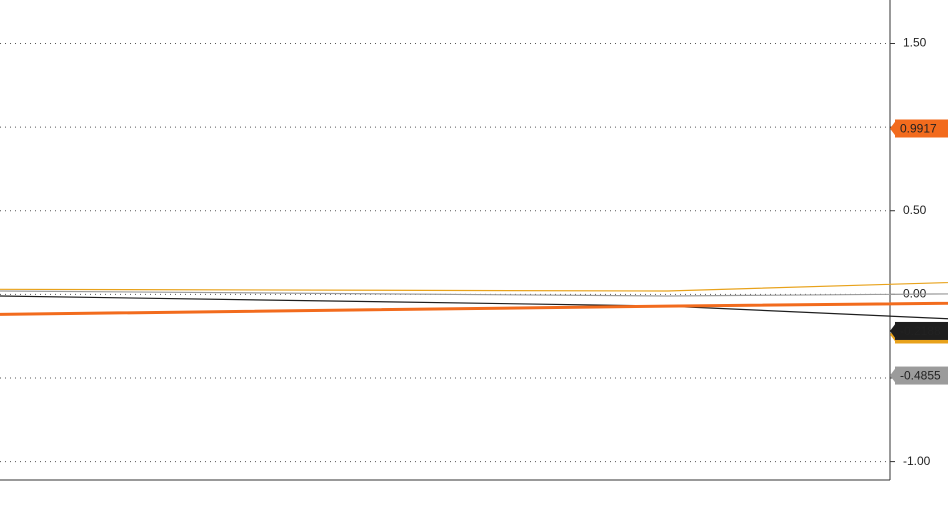 The height and width of the screenshot is (513, 948). What do you see at coordinates (918, 129) in the screenshot?
I see `end-value-label: 0.9917` at bounding box center [918, 129].